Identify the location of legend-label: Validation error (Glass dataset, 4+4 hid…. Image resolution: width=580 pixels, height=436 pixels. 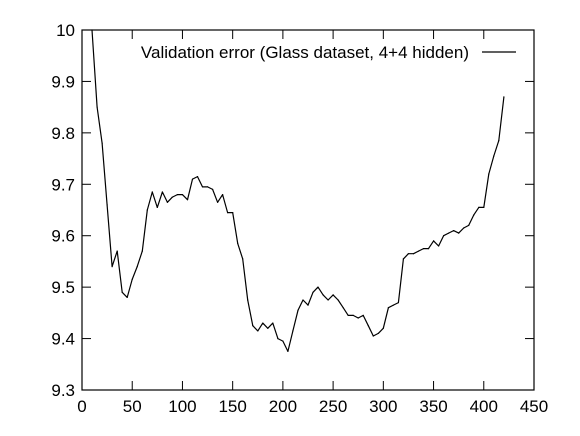
(305, 52).